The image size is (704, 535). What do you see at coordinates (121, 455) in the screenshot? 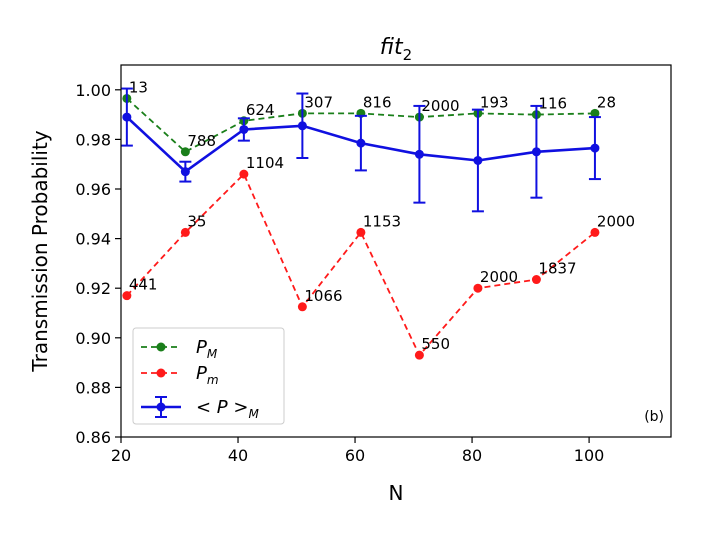
I see `x-tick-label: 20` at bounding box center [121, 455].